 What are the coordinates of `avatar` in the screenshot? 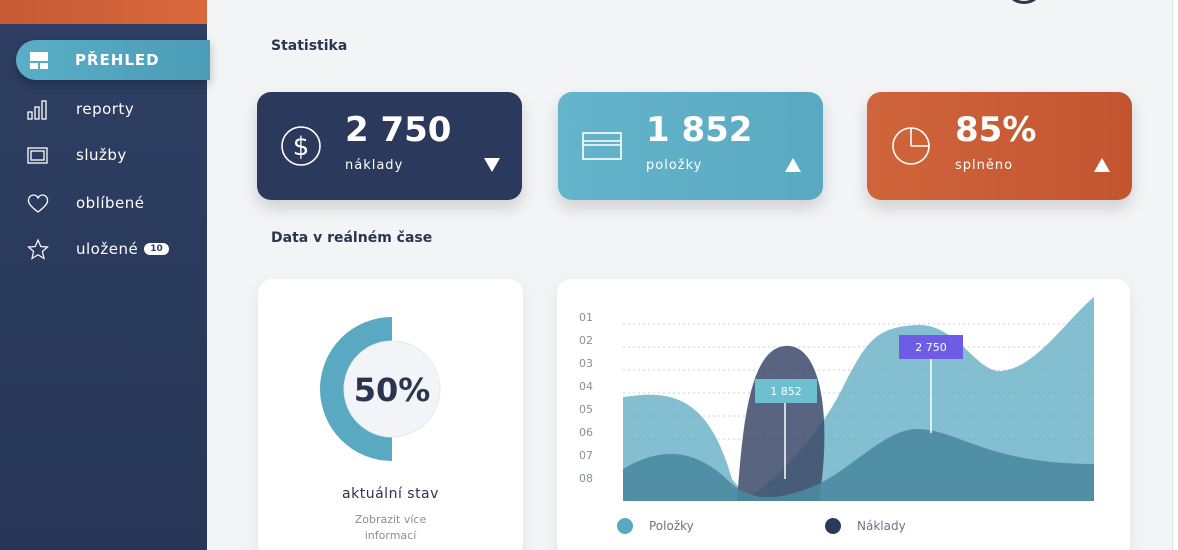 It's located at (1024, 2).